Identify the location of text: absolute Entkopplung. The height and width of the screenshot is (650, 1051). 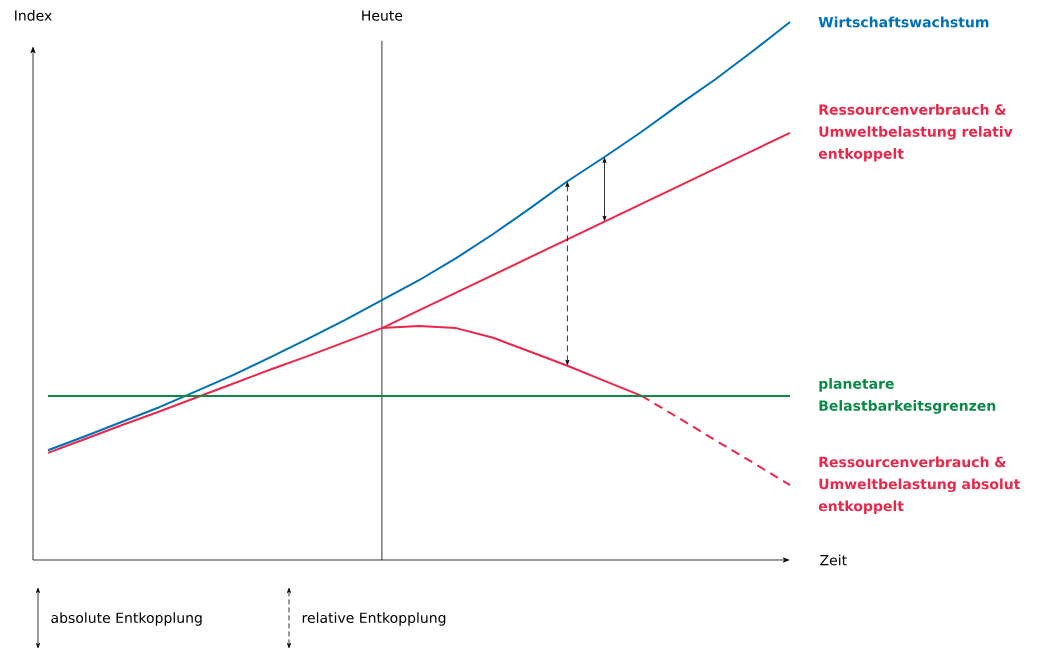
(126, 619).